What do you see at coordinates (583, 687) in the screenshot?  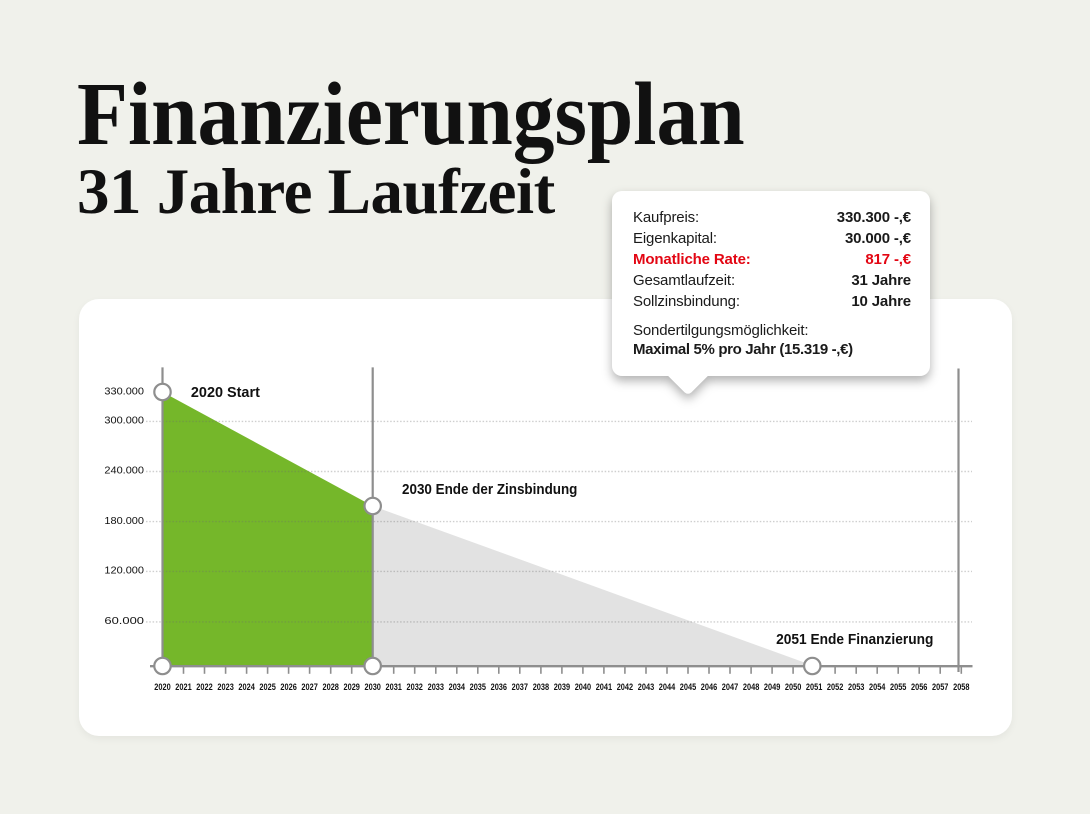 I see `svg-text: 2040` at bounding box center [583, 687].